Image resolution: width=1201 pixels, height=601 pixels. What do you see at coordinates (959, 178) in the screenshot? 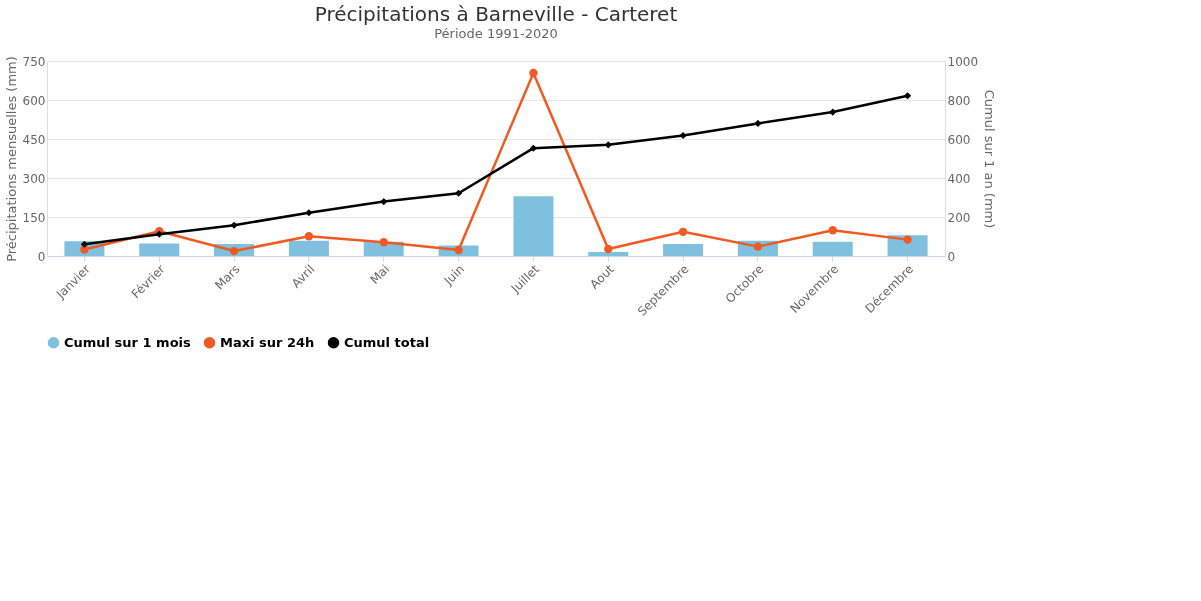
I see `y2-tick-label: 400` at bounding box center [959, 178].